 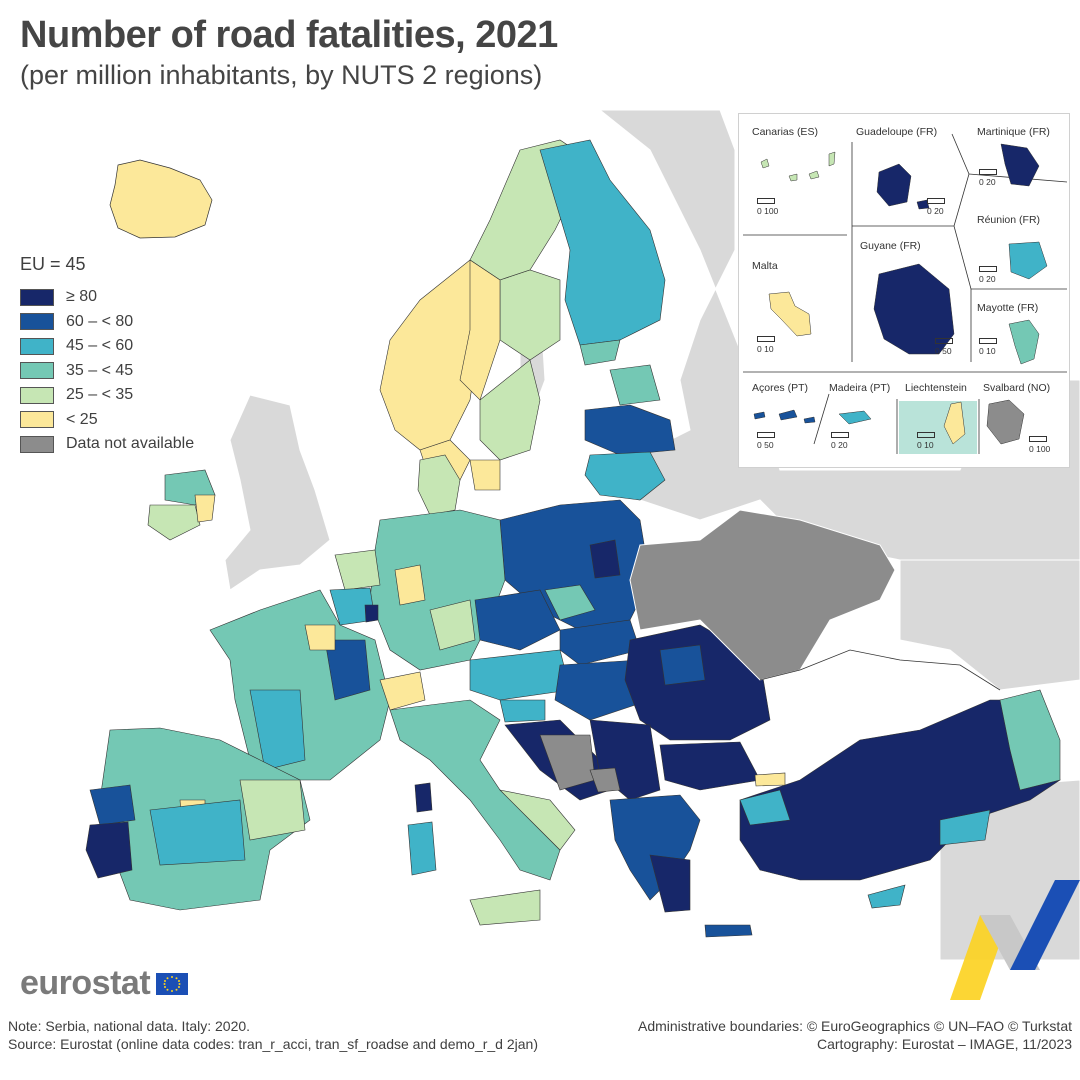 What do you see at coordinates (100, 321) in the screenshot?
I see `legend-label: 60 – < 80` at bounding box center [100, 321].